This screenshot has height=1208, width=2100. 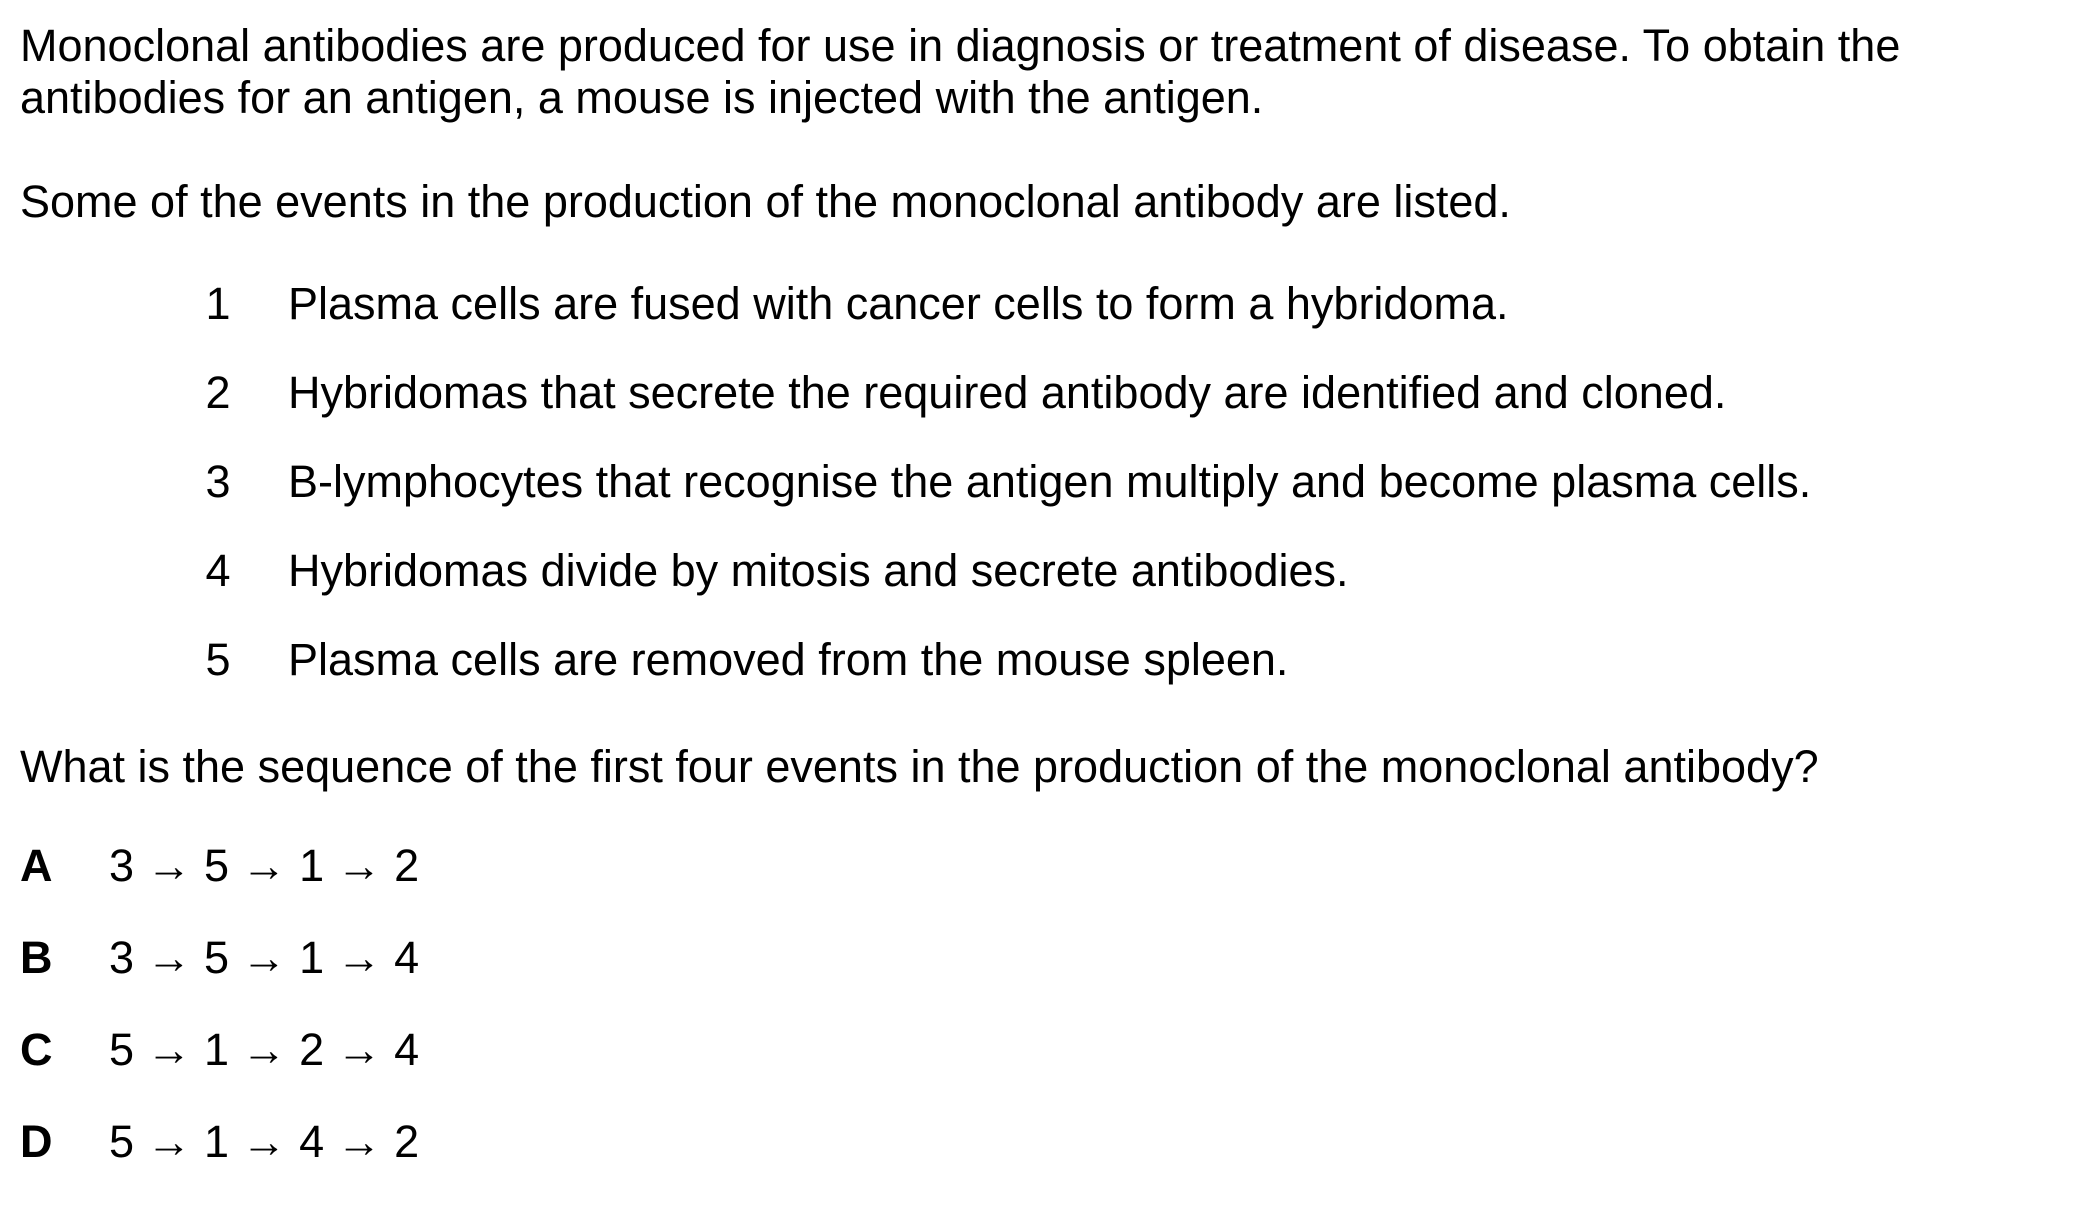 What do you see at coordinates (36, 957) in the screenshot?
I see `option-letter: B` at bounding box center [36, 957].